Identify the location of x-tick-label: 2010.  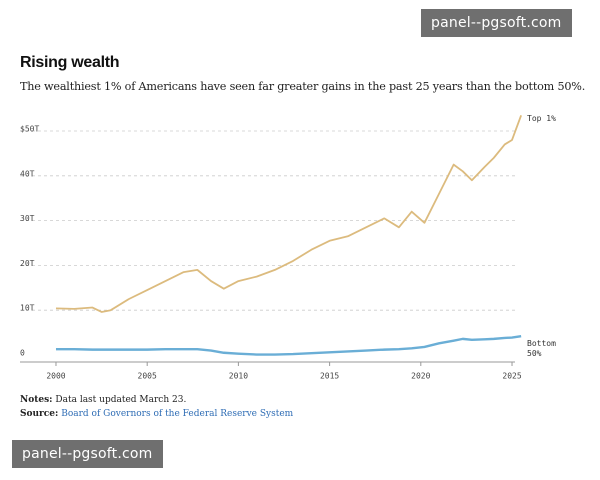
(238, 376).